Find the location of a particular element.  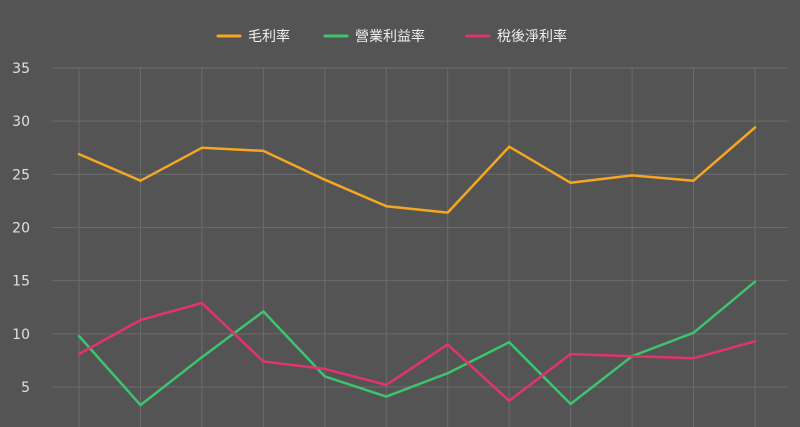

y-tick-label: 25 is located at coordinates (21, 175).